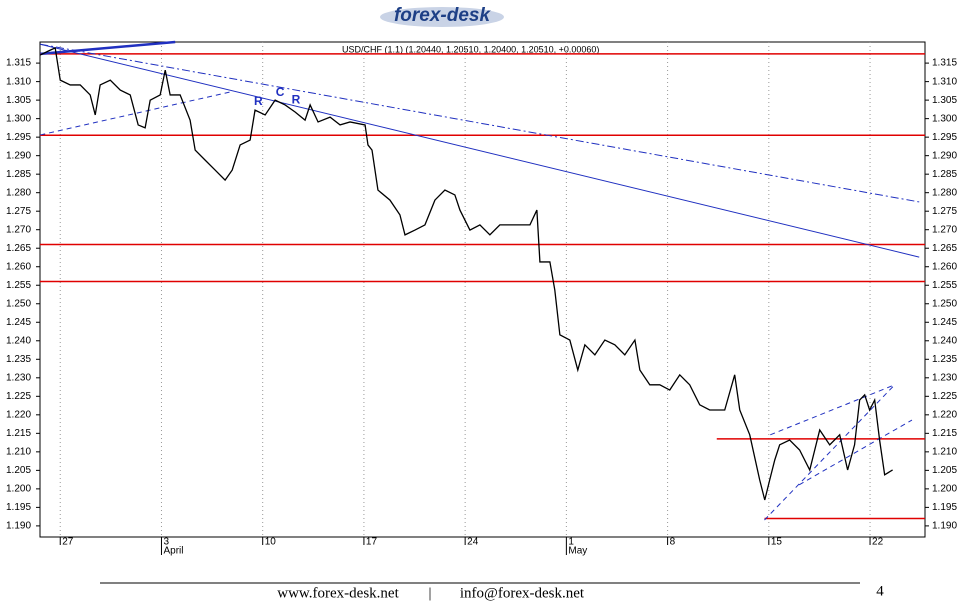  What do you see at coordinates (338, 593) in the screenshot?
I see `footer-website: www.forex-desk.net` at bounding box center [338, 593].